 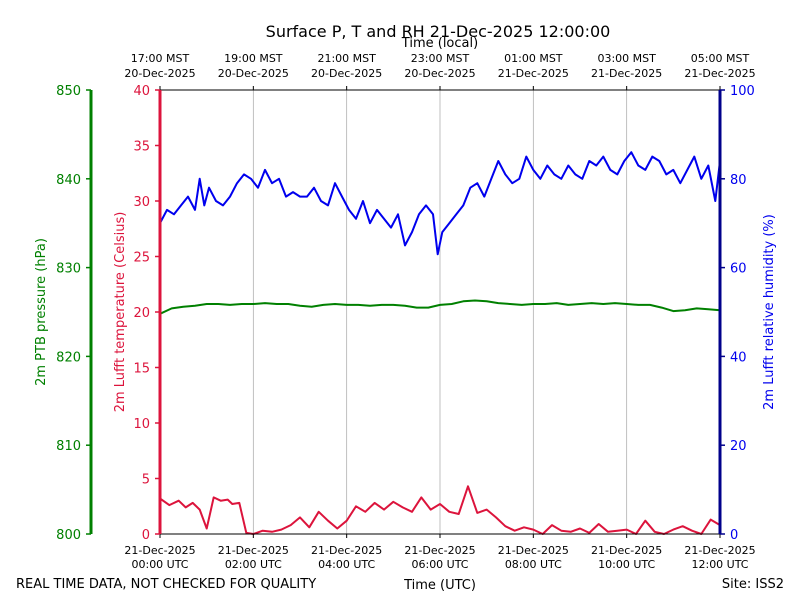 I want to click on bottom-tick-time: 12:00 UTC, so click(x=719, y=564).